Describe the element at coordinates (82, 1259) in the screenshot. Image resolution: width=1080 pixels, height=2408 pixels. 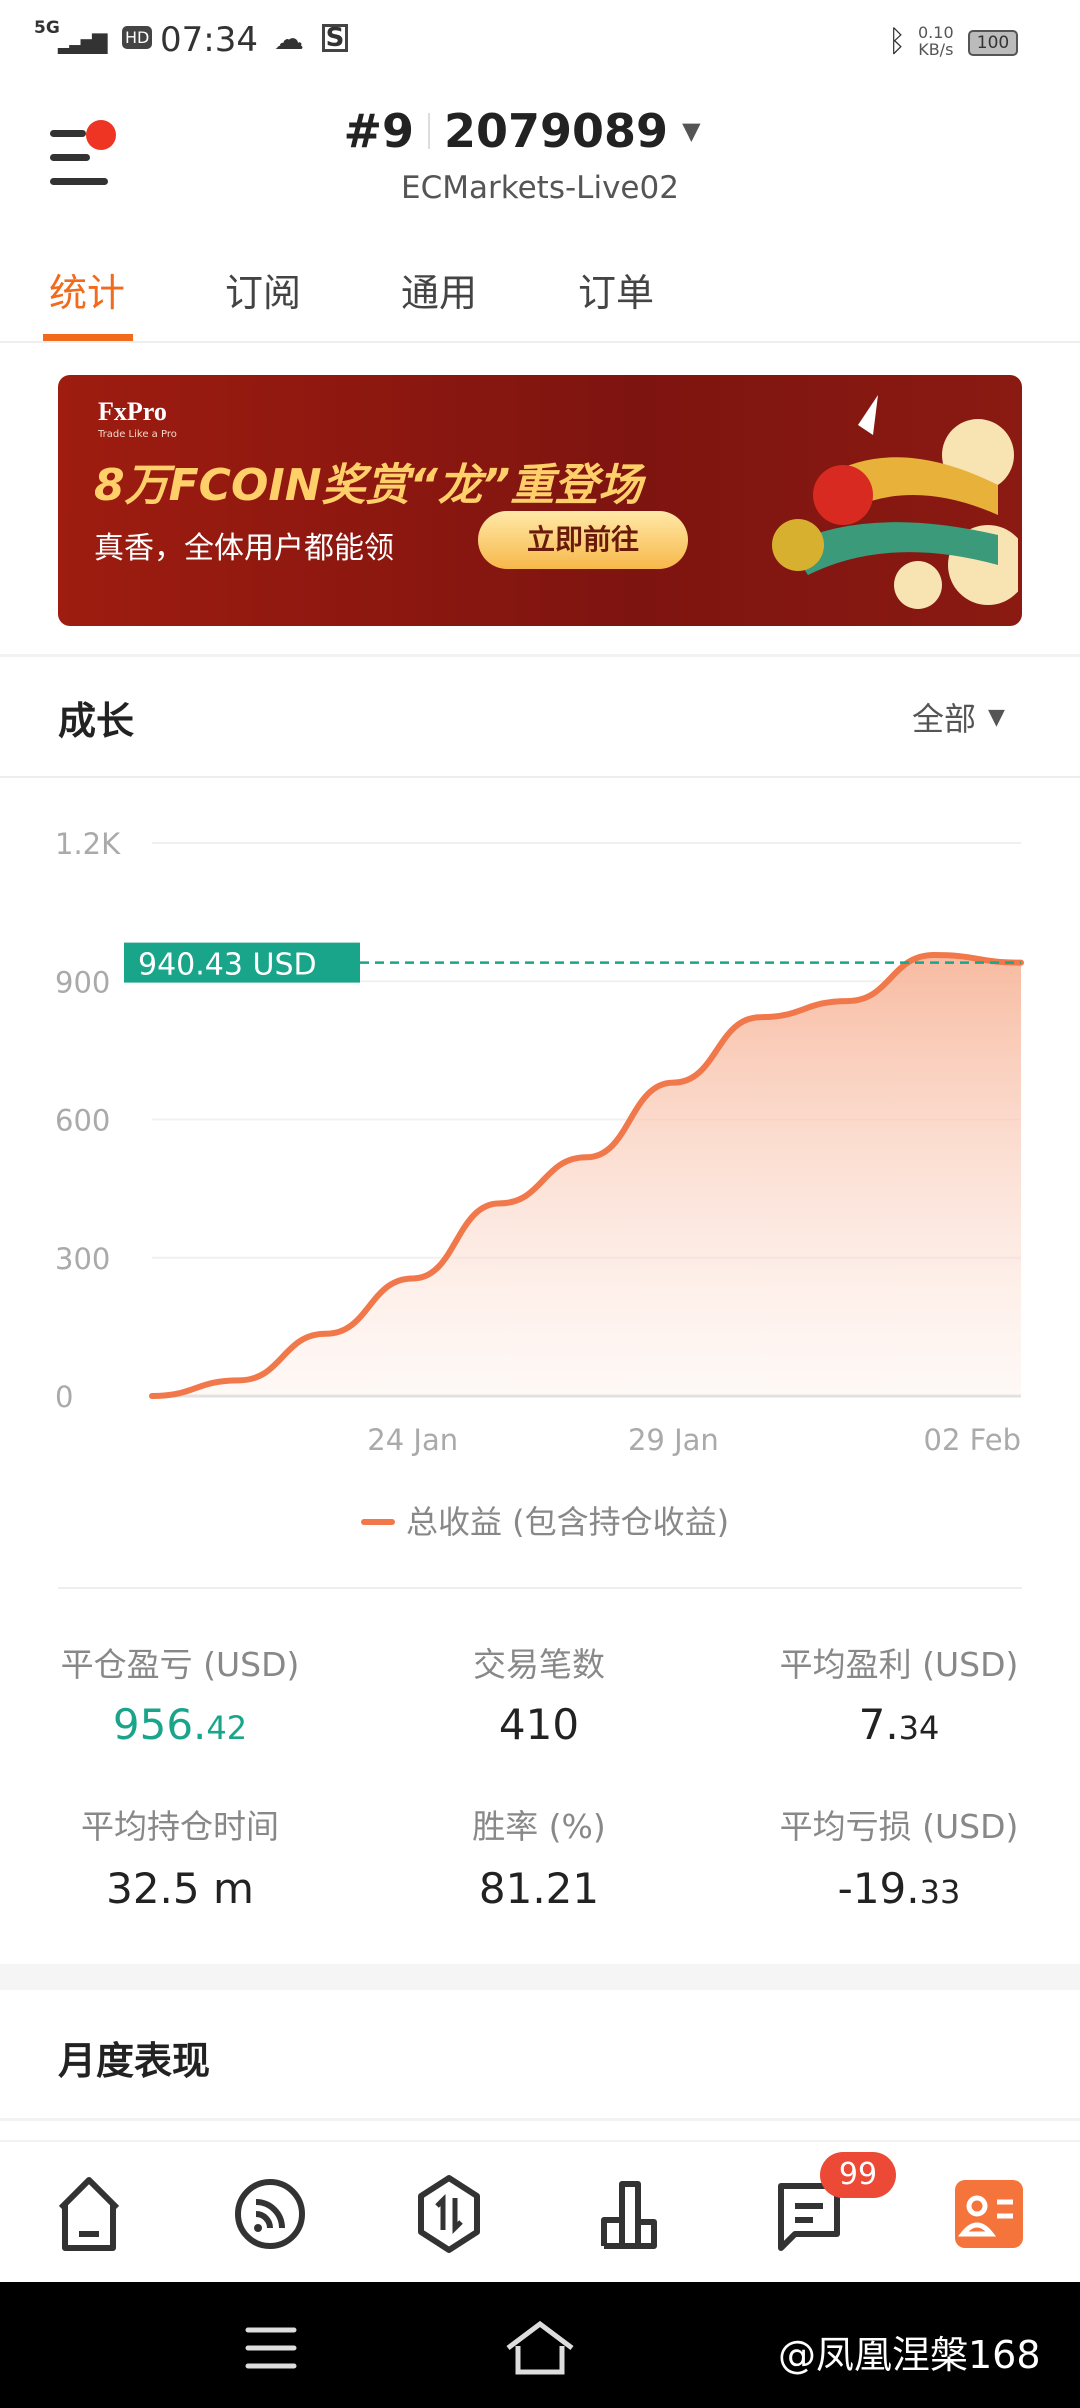
I see `y-tick-label: 300` at that location.